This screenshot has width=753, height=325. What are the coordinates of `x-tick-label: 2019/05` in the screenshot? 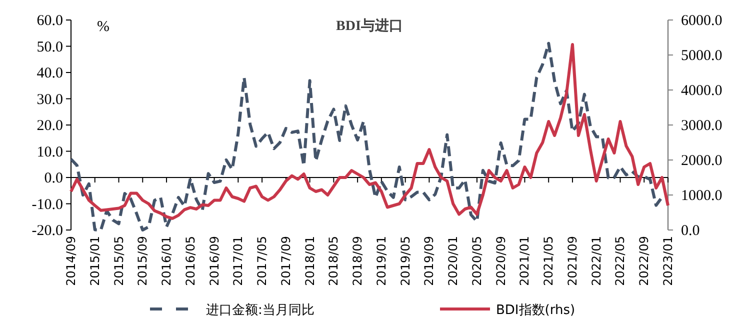 It's located at (405, 261).